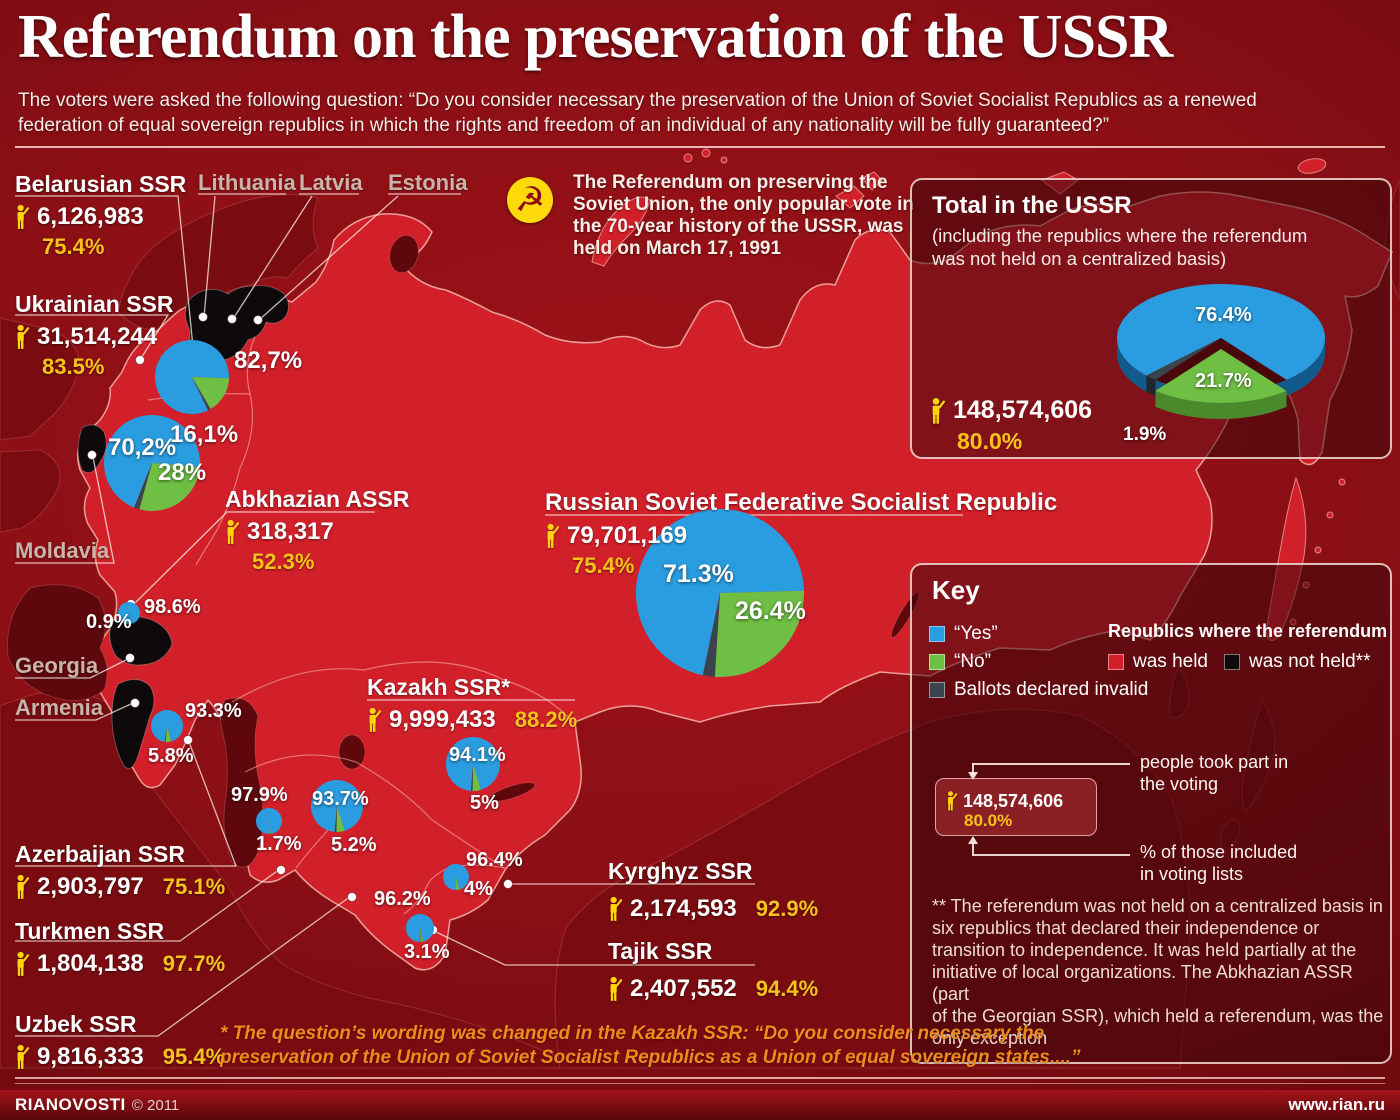  I want to click on label-georgia: Georgia, so click(57, 665).